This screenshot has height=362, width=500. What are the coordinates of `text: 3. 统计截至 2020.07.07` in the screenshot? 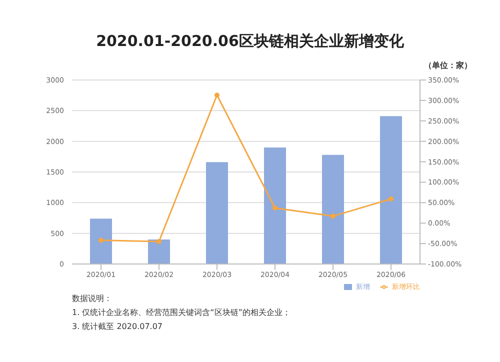 It's located at (118, 327).